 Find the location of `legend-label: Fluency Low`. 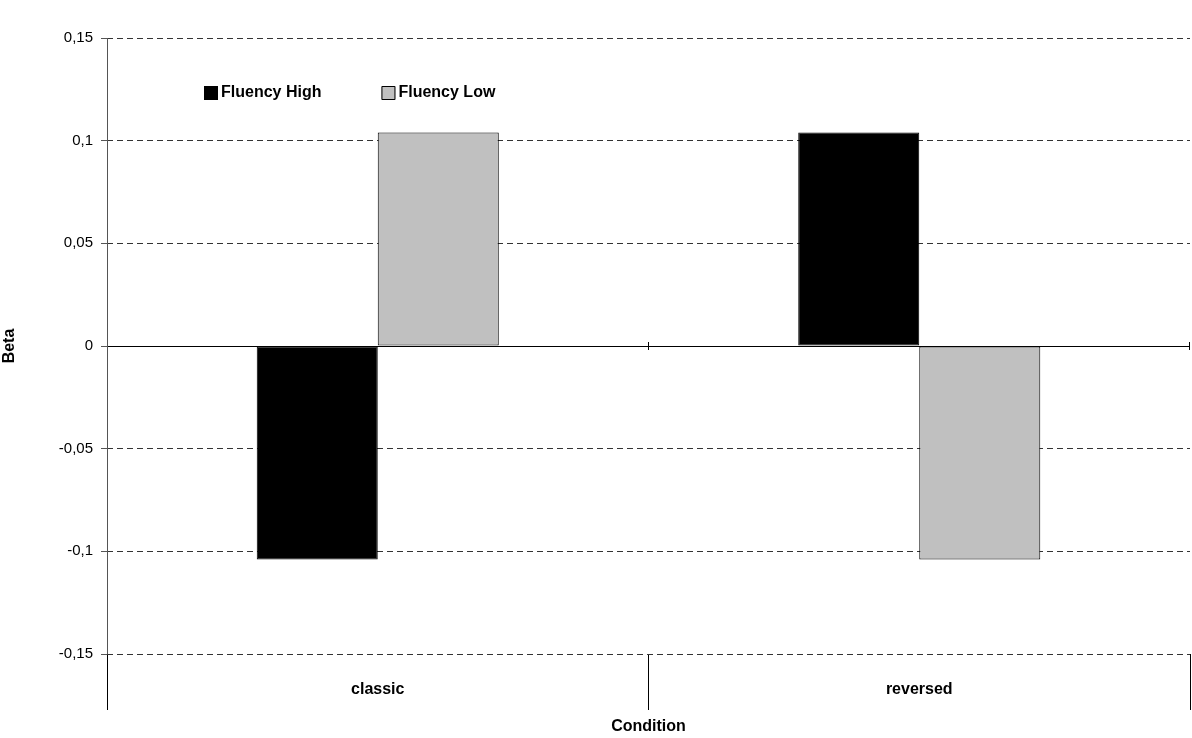

legend-label: Fluency Low is located at coordinates (447, 92).